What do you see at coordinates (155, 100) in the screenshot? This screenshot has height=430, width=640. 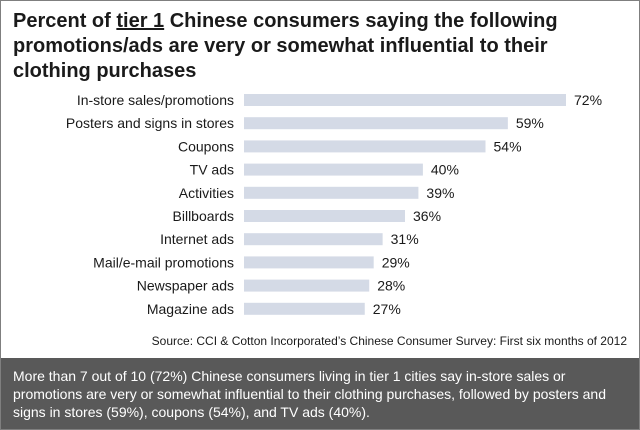 I see `category-label: In-store sales/promotions` at bounding box center [155, 100].